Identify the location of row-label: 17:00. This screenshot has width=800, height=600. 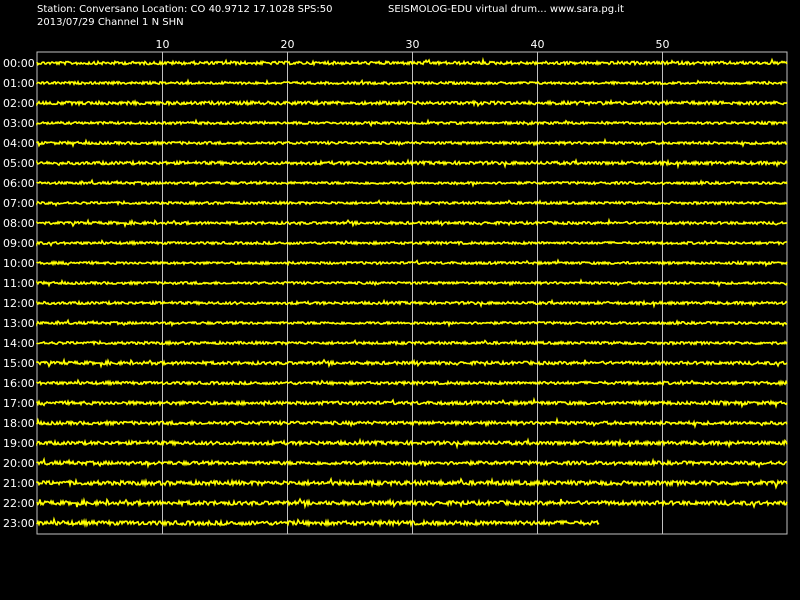
(19, 403).